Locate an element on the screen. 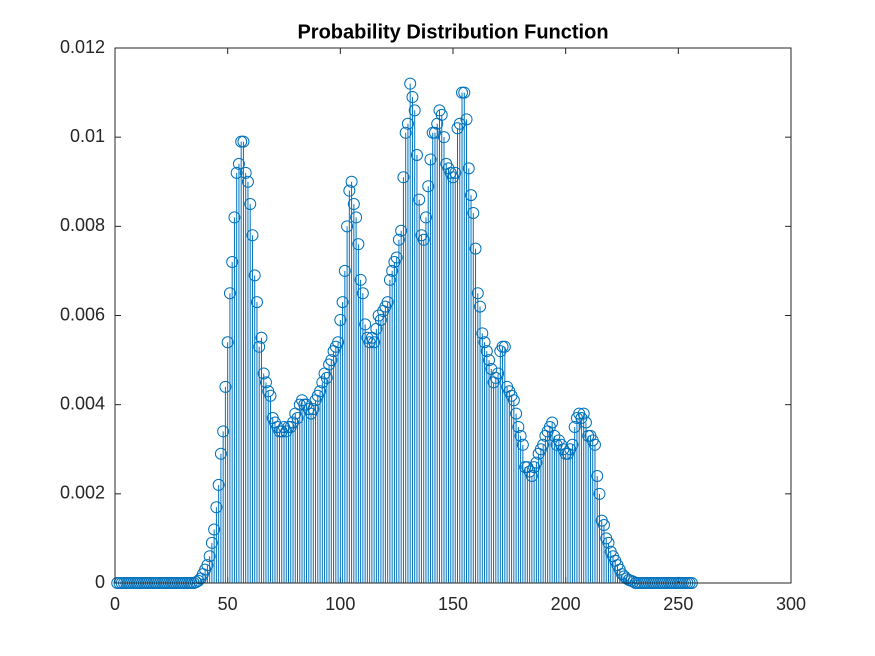  chart-title: Probability Distribution Function is located at coordinates (452, 32).